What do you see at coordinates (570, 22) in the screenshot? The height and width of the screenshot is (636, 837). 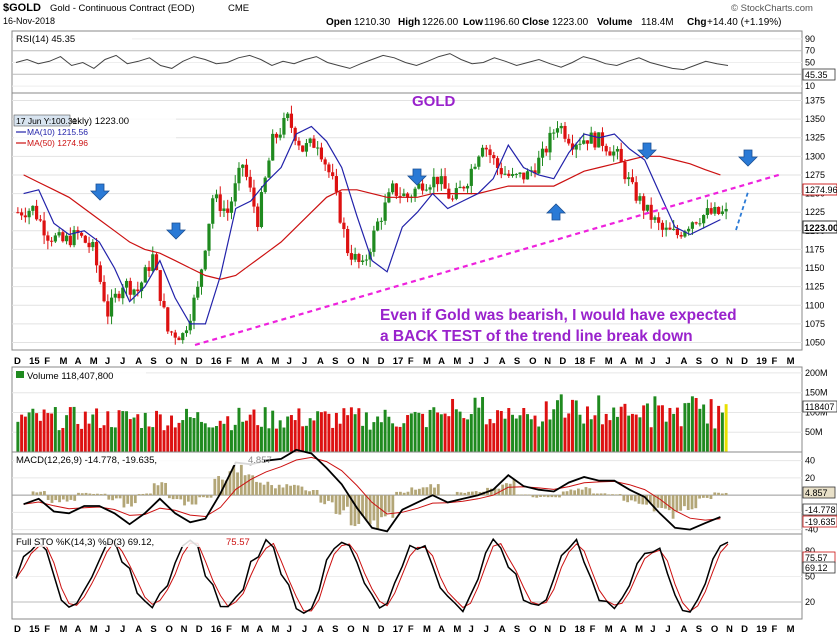 I see `close-value: 1223.00` at bounding box center [570, 22].